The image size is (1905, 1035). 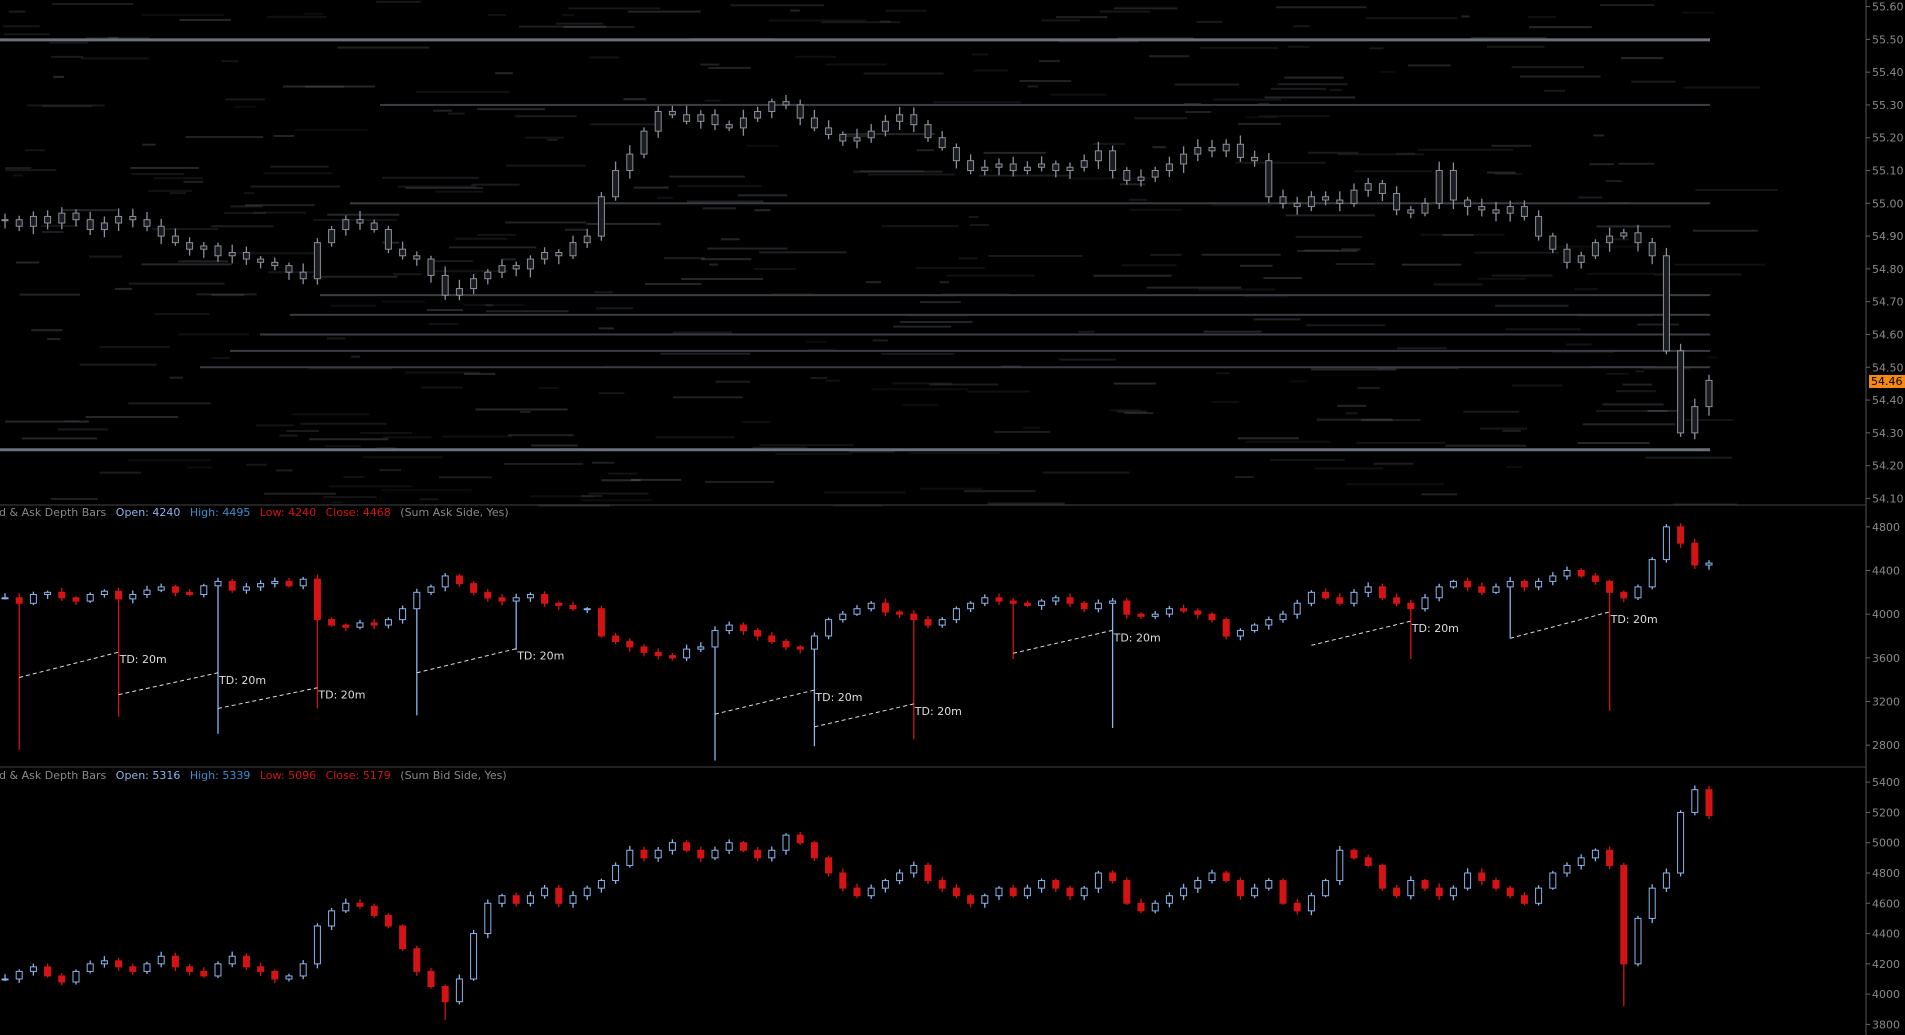 What do you see at coordinates (53, 775) in the screenshot?
I see `legend-study-name: id & Ask Depth Bars` at bounding box center [53, 775].